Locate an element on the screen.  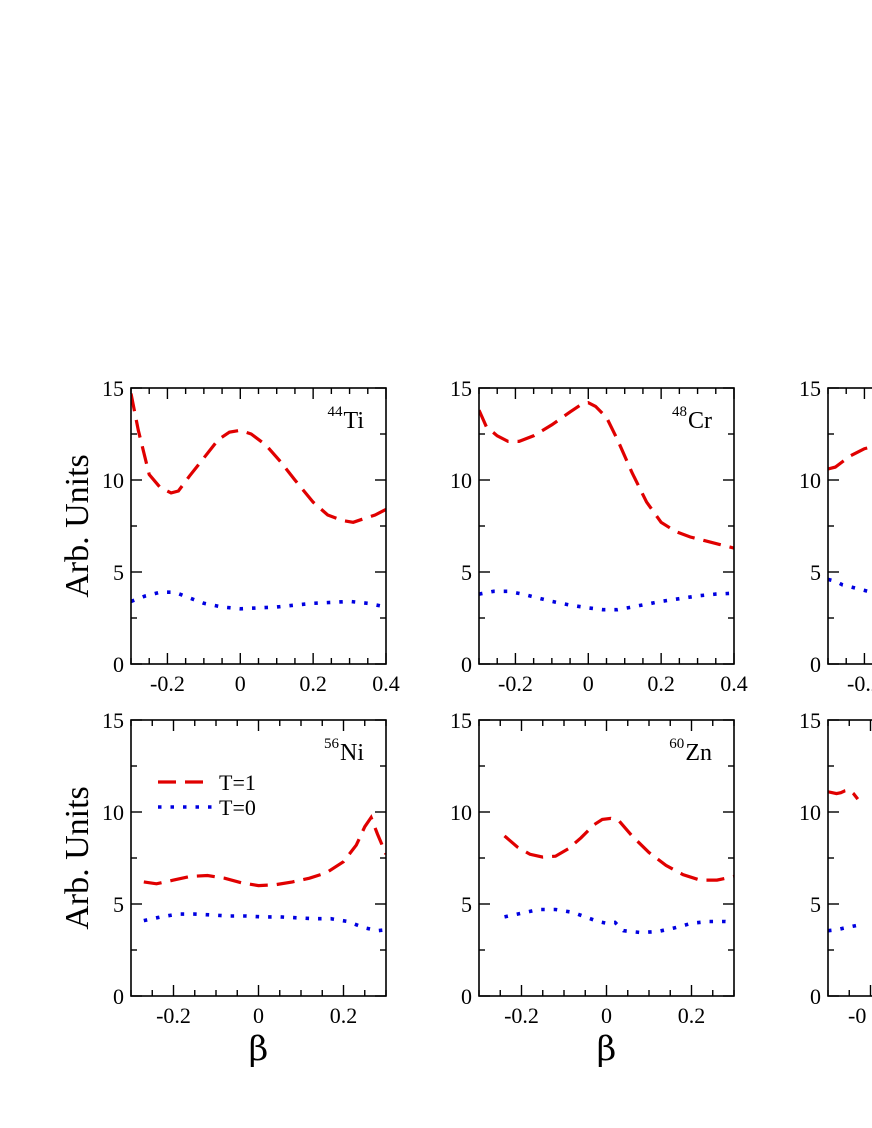
x-tick-label: -0 is located at coordinates (857, 1015).